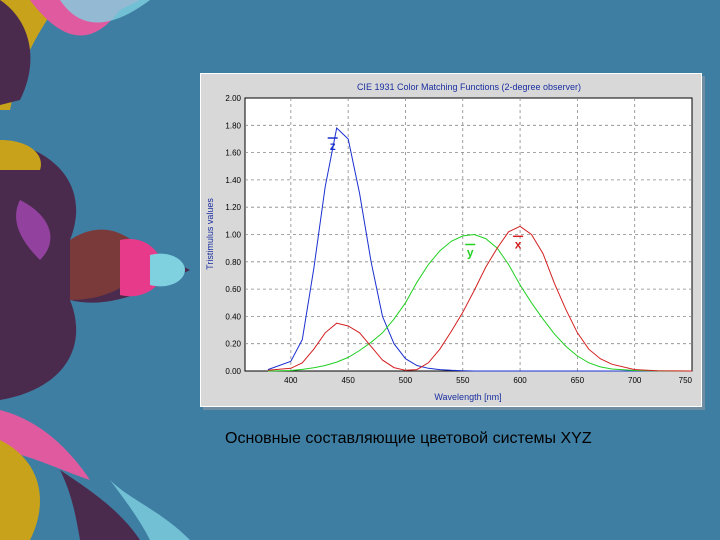 This screenshot has width=720, height=540. I want to click on x-tick-label: 700, so click(635, 380).